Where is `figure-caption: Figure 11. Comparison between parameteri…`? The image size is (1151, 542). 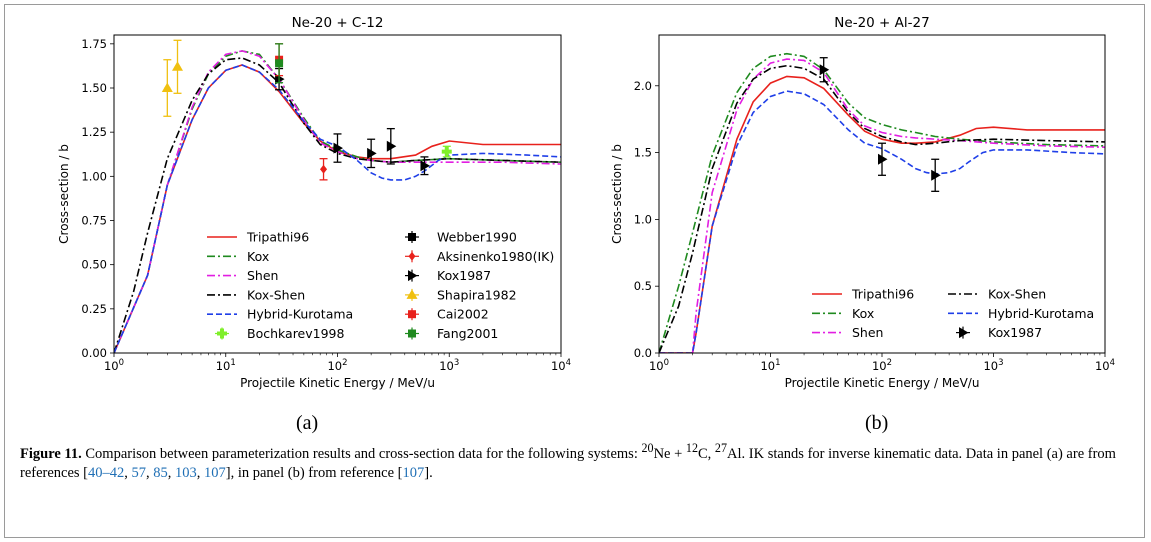 figure-caption: Figure 11. Comparison between parameteri… is located at coordinates (575, 461).